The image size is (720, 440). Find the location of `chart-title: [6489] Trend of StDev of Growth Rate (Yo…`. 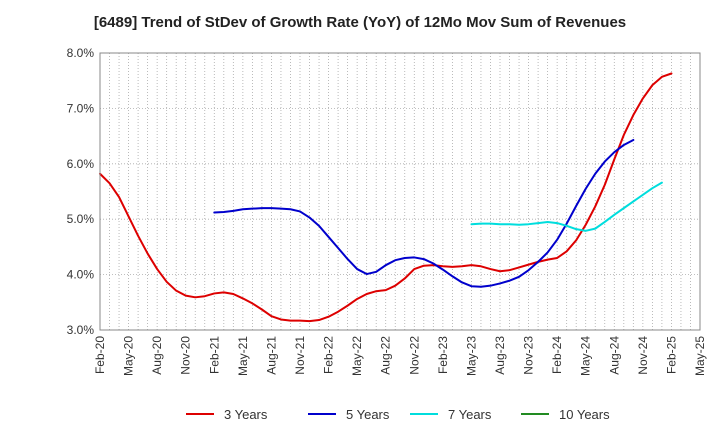

chart-title: [6489] Trend of StDev of Growth Rate (Yo… is located at coordinates (360, 22).